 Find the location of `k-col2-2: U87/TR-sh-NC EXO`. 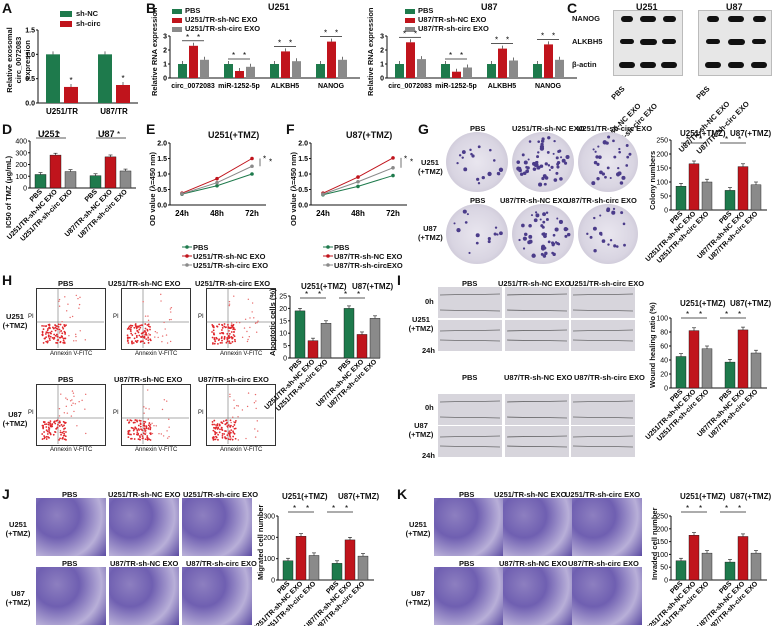

k-col2-2: U87/TR-sh-NC EXO is located at coordinates (533, 563).